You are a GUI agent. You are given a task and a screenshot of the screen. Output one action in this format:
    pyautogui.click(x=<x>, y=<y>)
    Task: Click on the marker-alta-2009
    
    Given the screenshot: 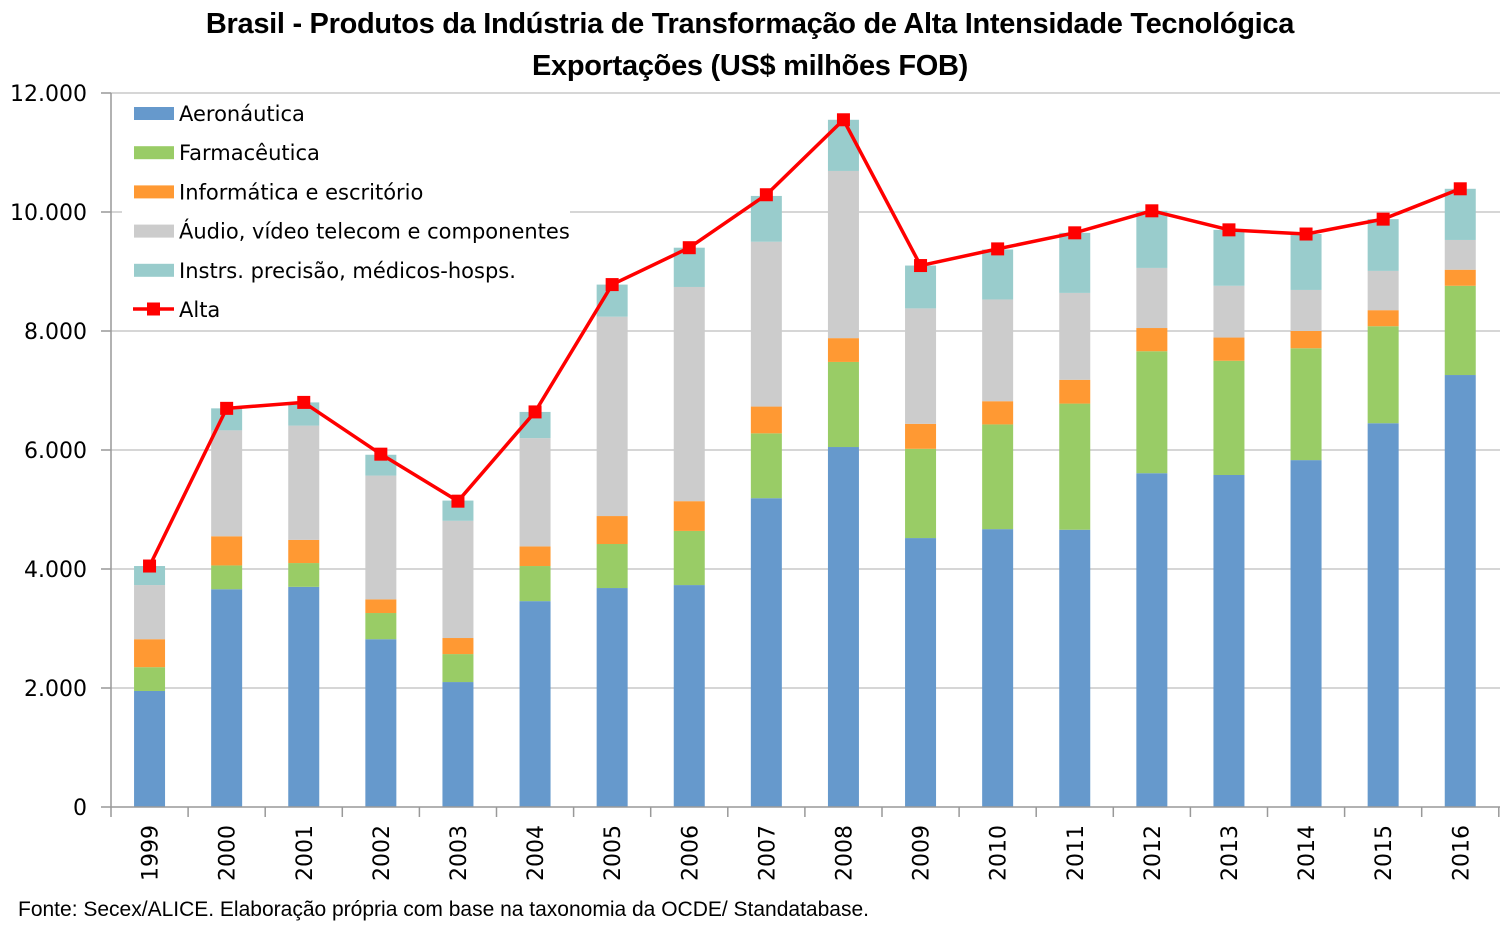 What is the action you would take?
    pyautogui.click(x=921, y=266)
    